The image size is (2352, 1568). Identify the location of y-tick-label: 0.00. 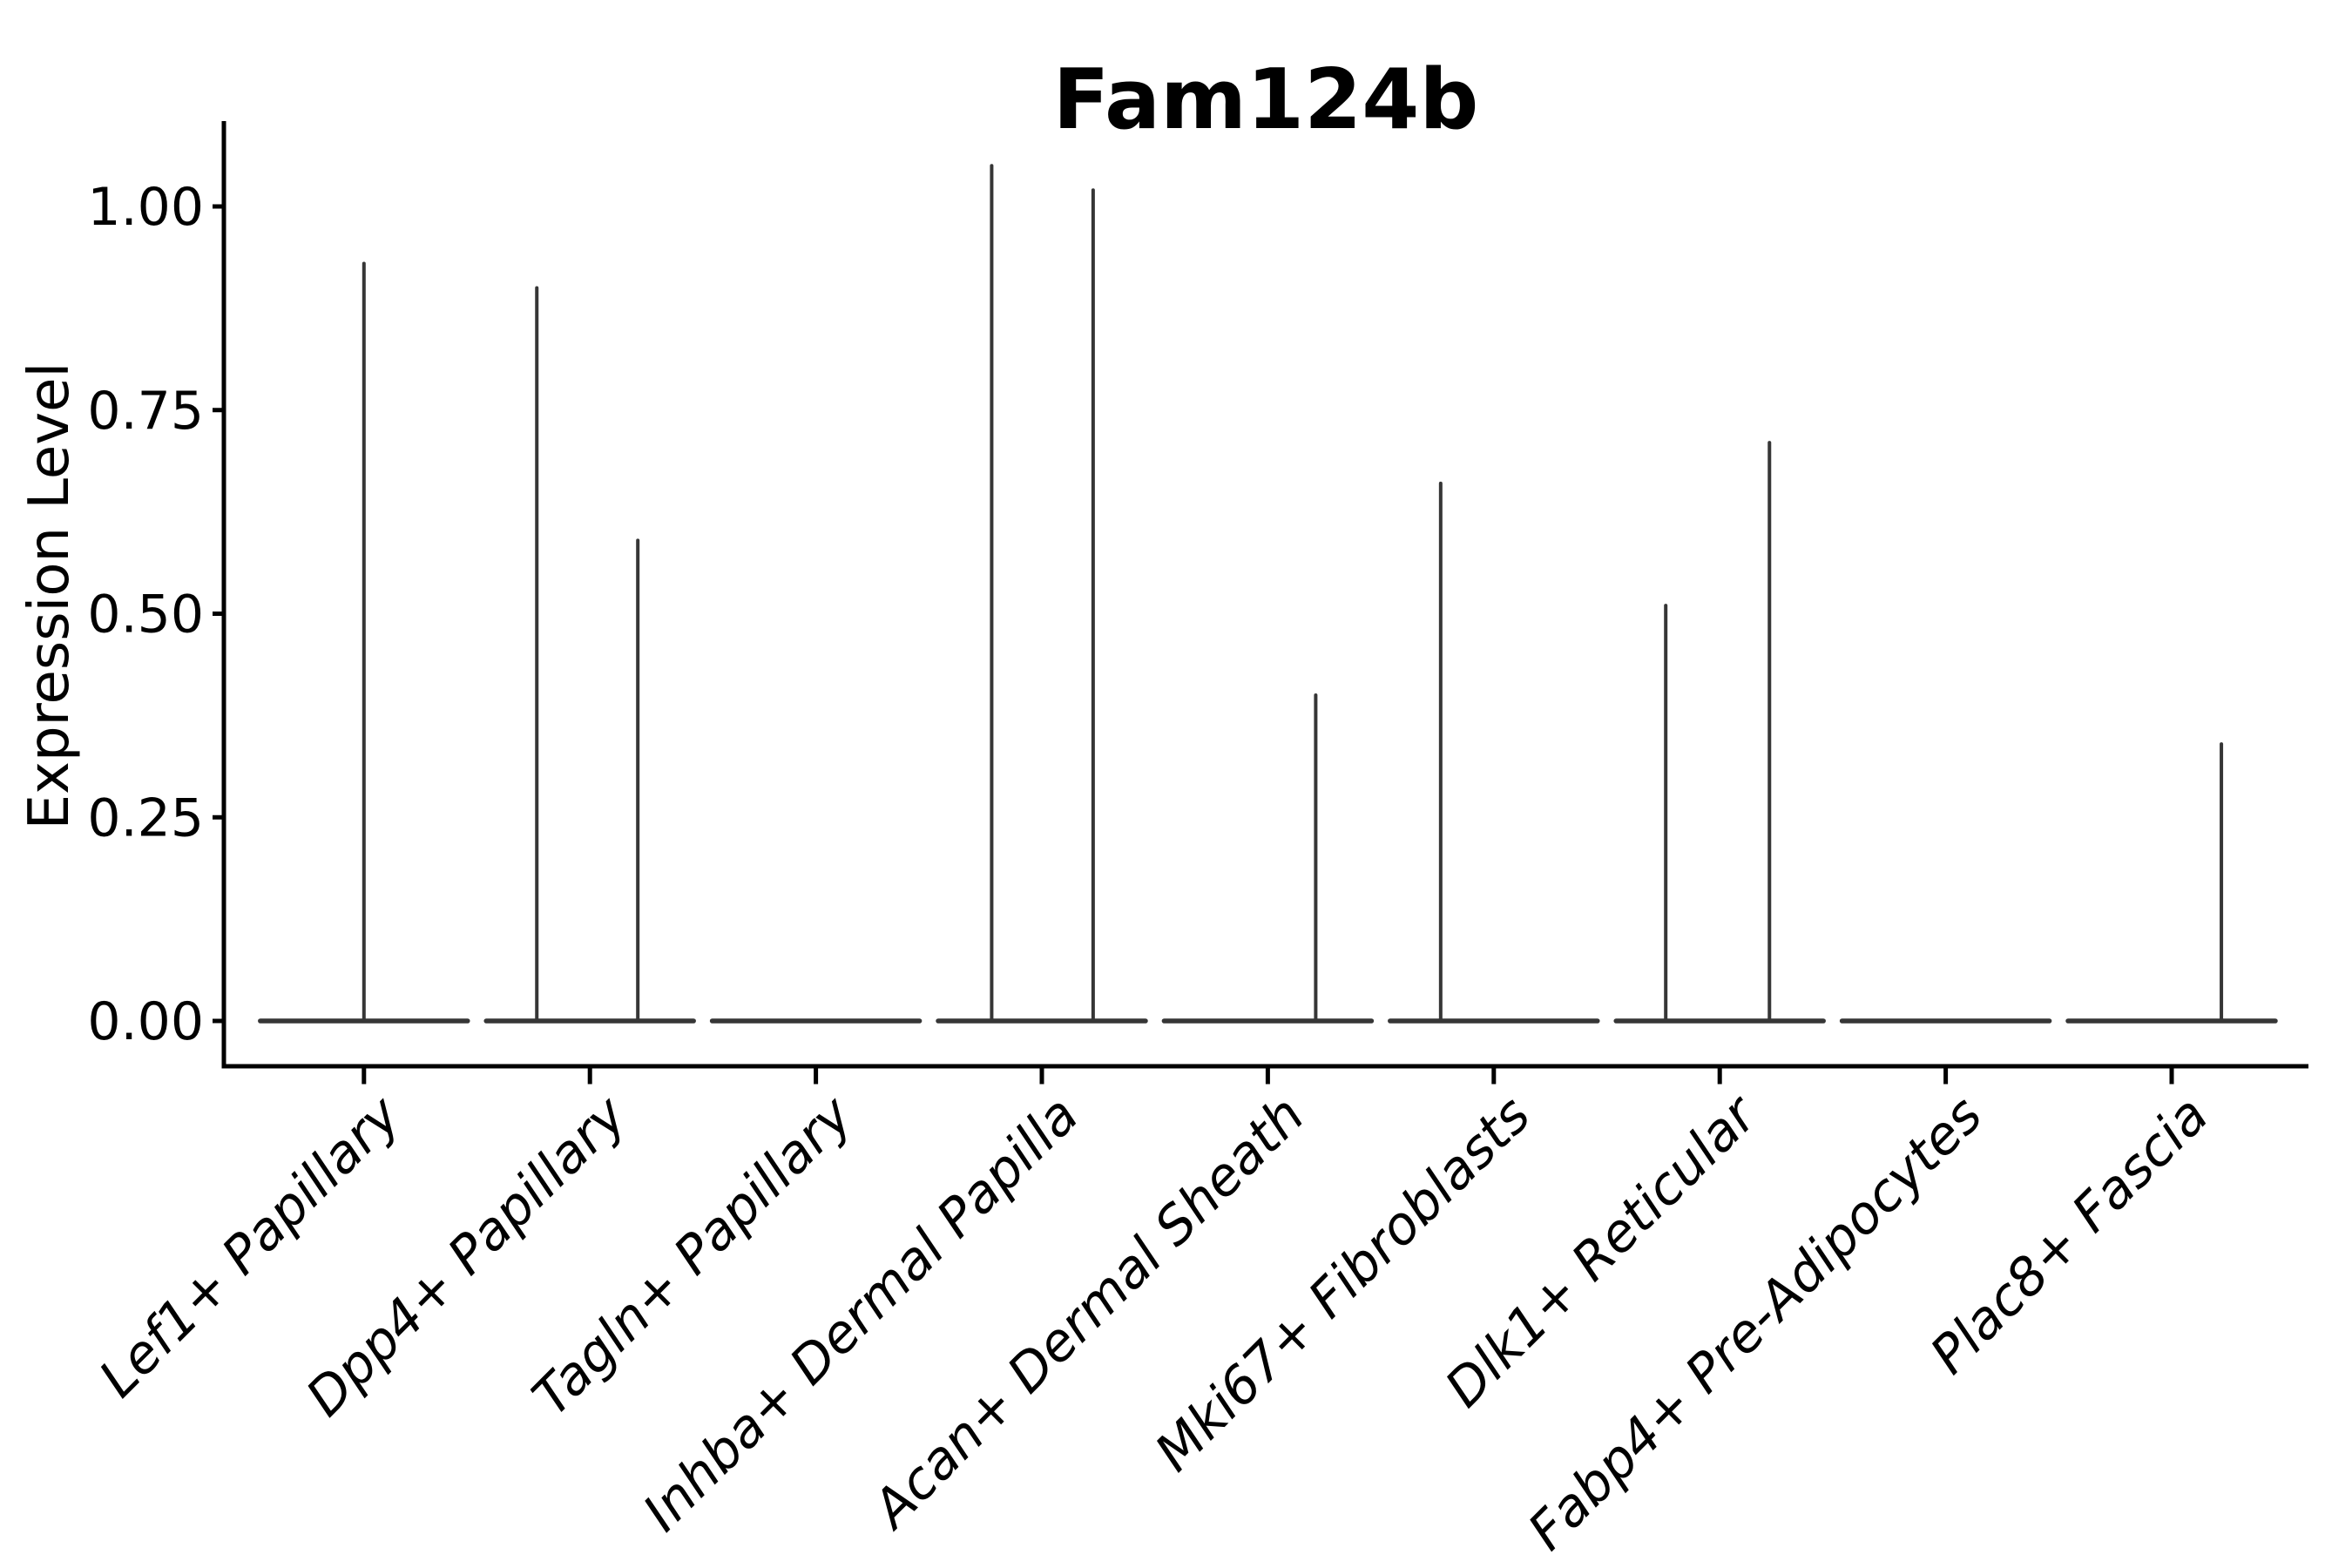
(145, 1022).